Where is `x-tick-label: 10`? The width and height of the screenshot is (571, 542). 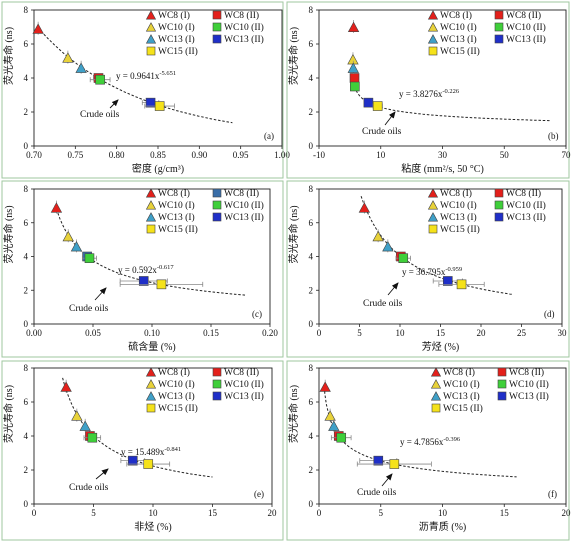 x-tick-label: 10 is located at coordinates (401, 333).